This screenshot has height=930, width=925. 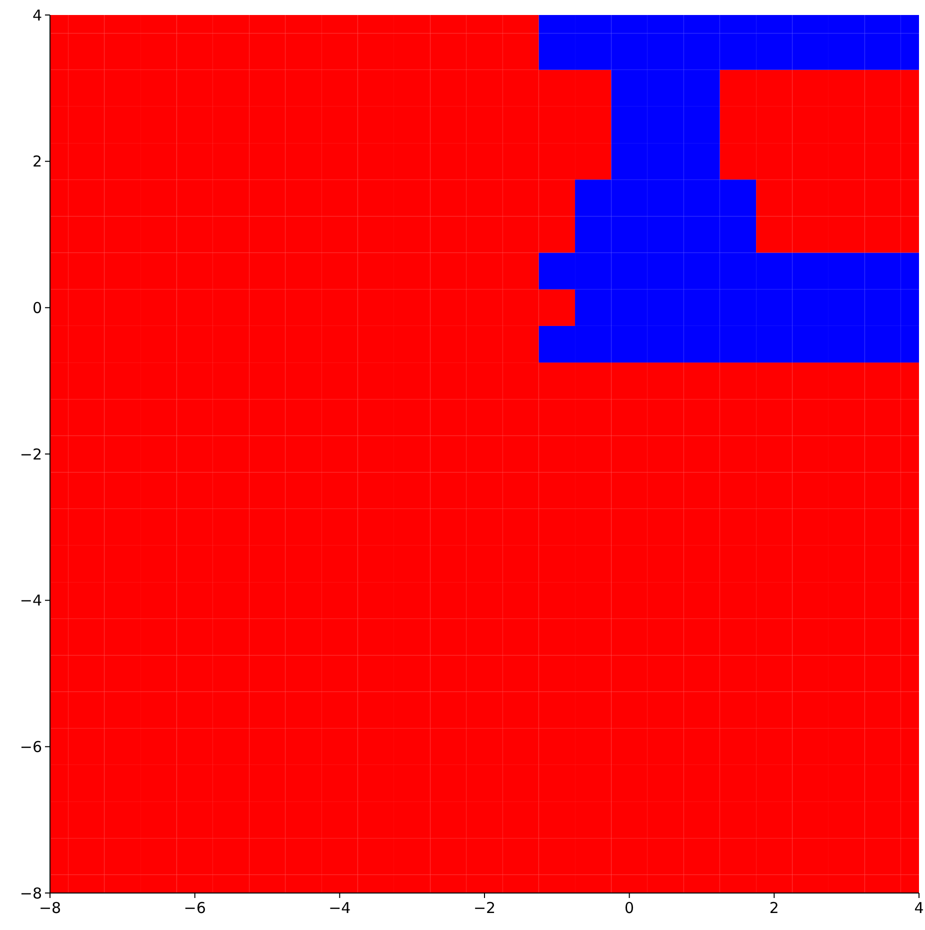 I want to click on x-tick-label: 4, so click(x=919, y=908).